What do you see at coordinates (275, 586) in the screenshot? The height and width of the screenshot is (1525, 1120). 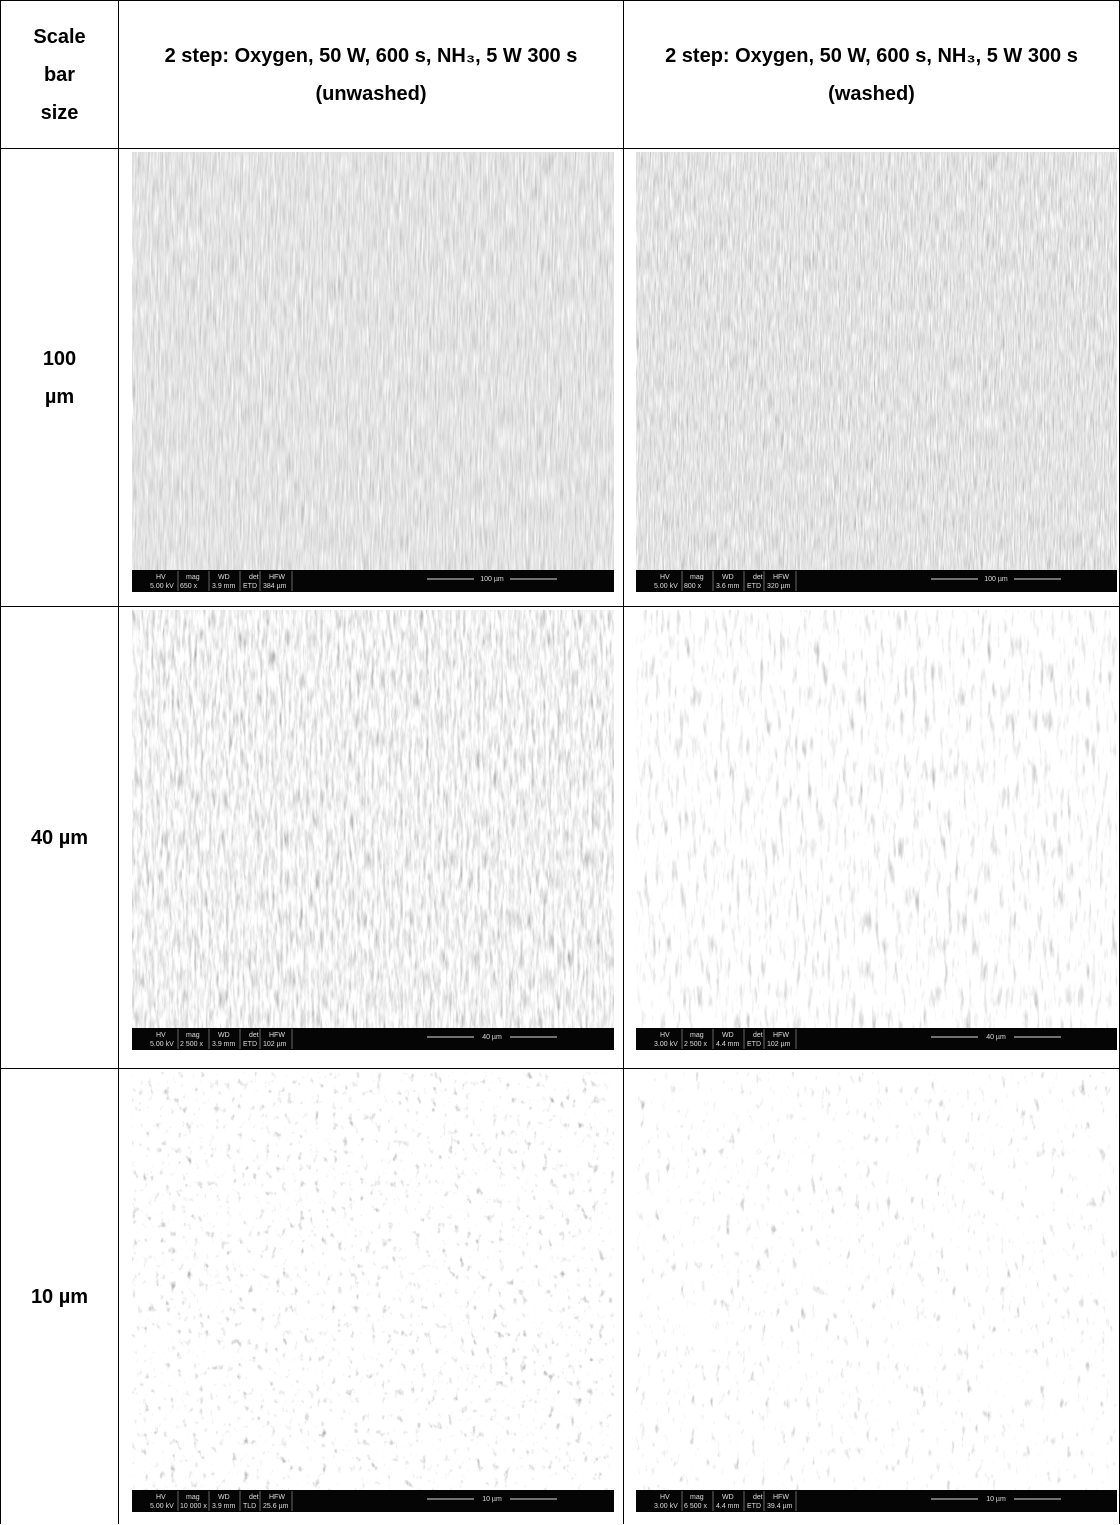 I see `info-value: 384 µm` at bounding box center [275, 586].